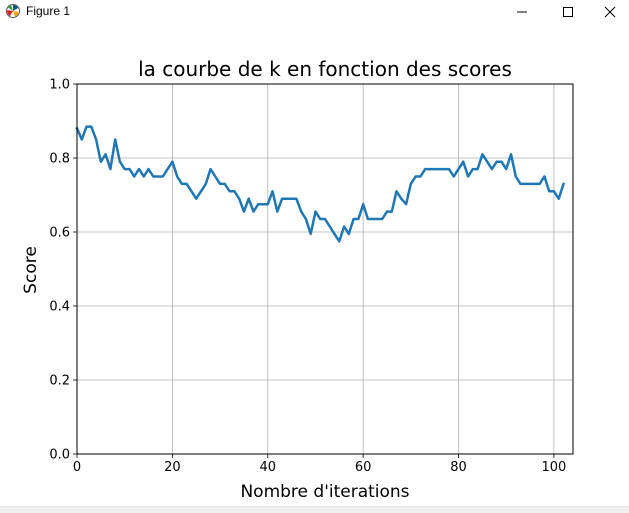 This screenshot has height=513, width=629. Describe the element at coordinates (363, 467) in the screenshot. I see `x-tick-label: 60` at that location.